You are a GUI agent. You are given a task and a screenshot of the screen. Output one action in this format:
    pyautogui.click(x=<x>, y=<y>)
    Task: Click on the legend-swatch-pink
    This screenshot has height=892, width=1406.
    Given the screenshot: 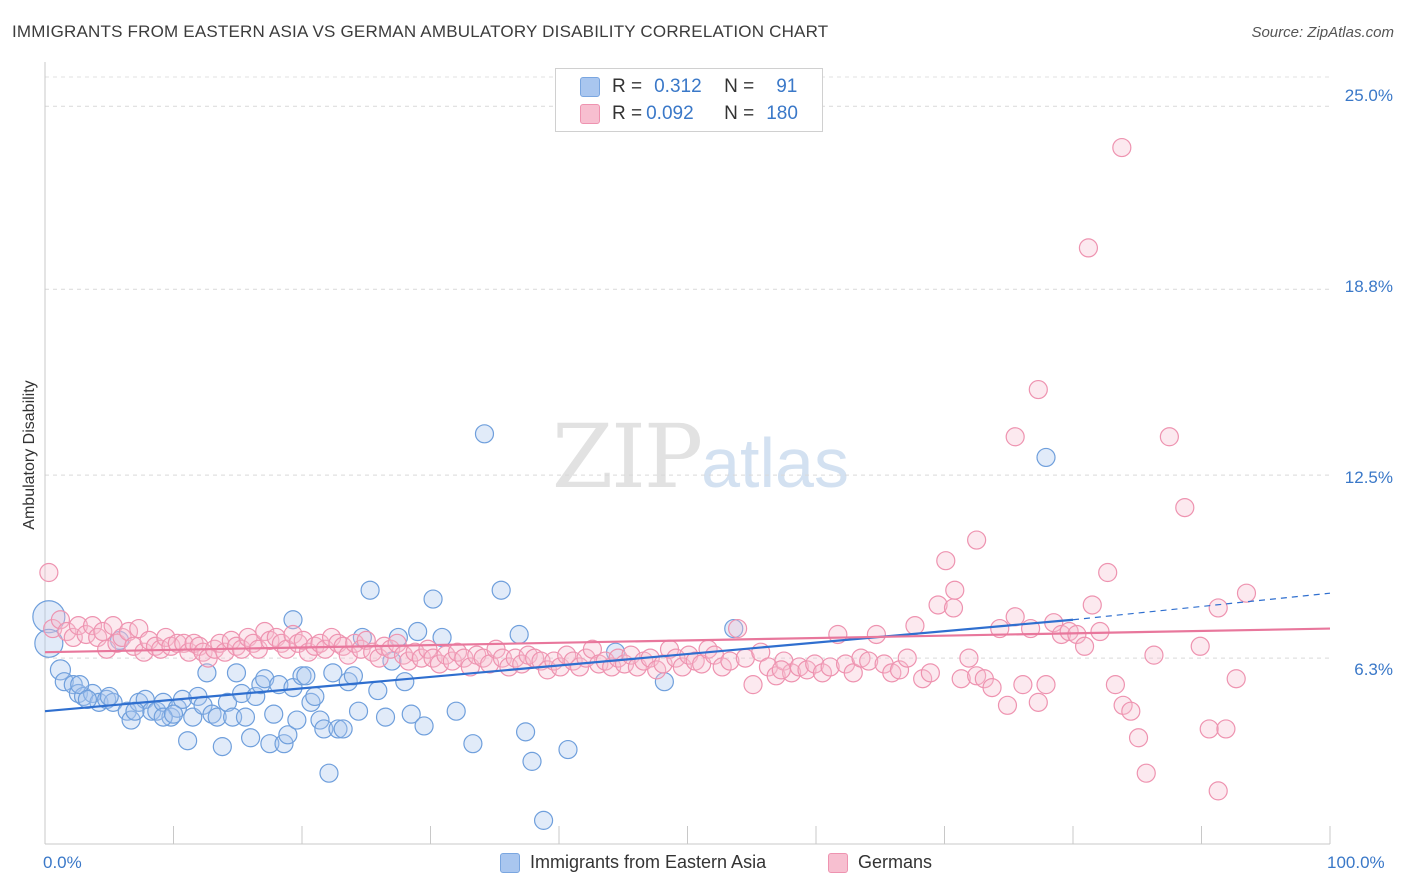 What is the action you would take?
    pyautogui.click(x=590, y=114)
    